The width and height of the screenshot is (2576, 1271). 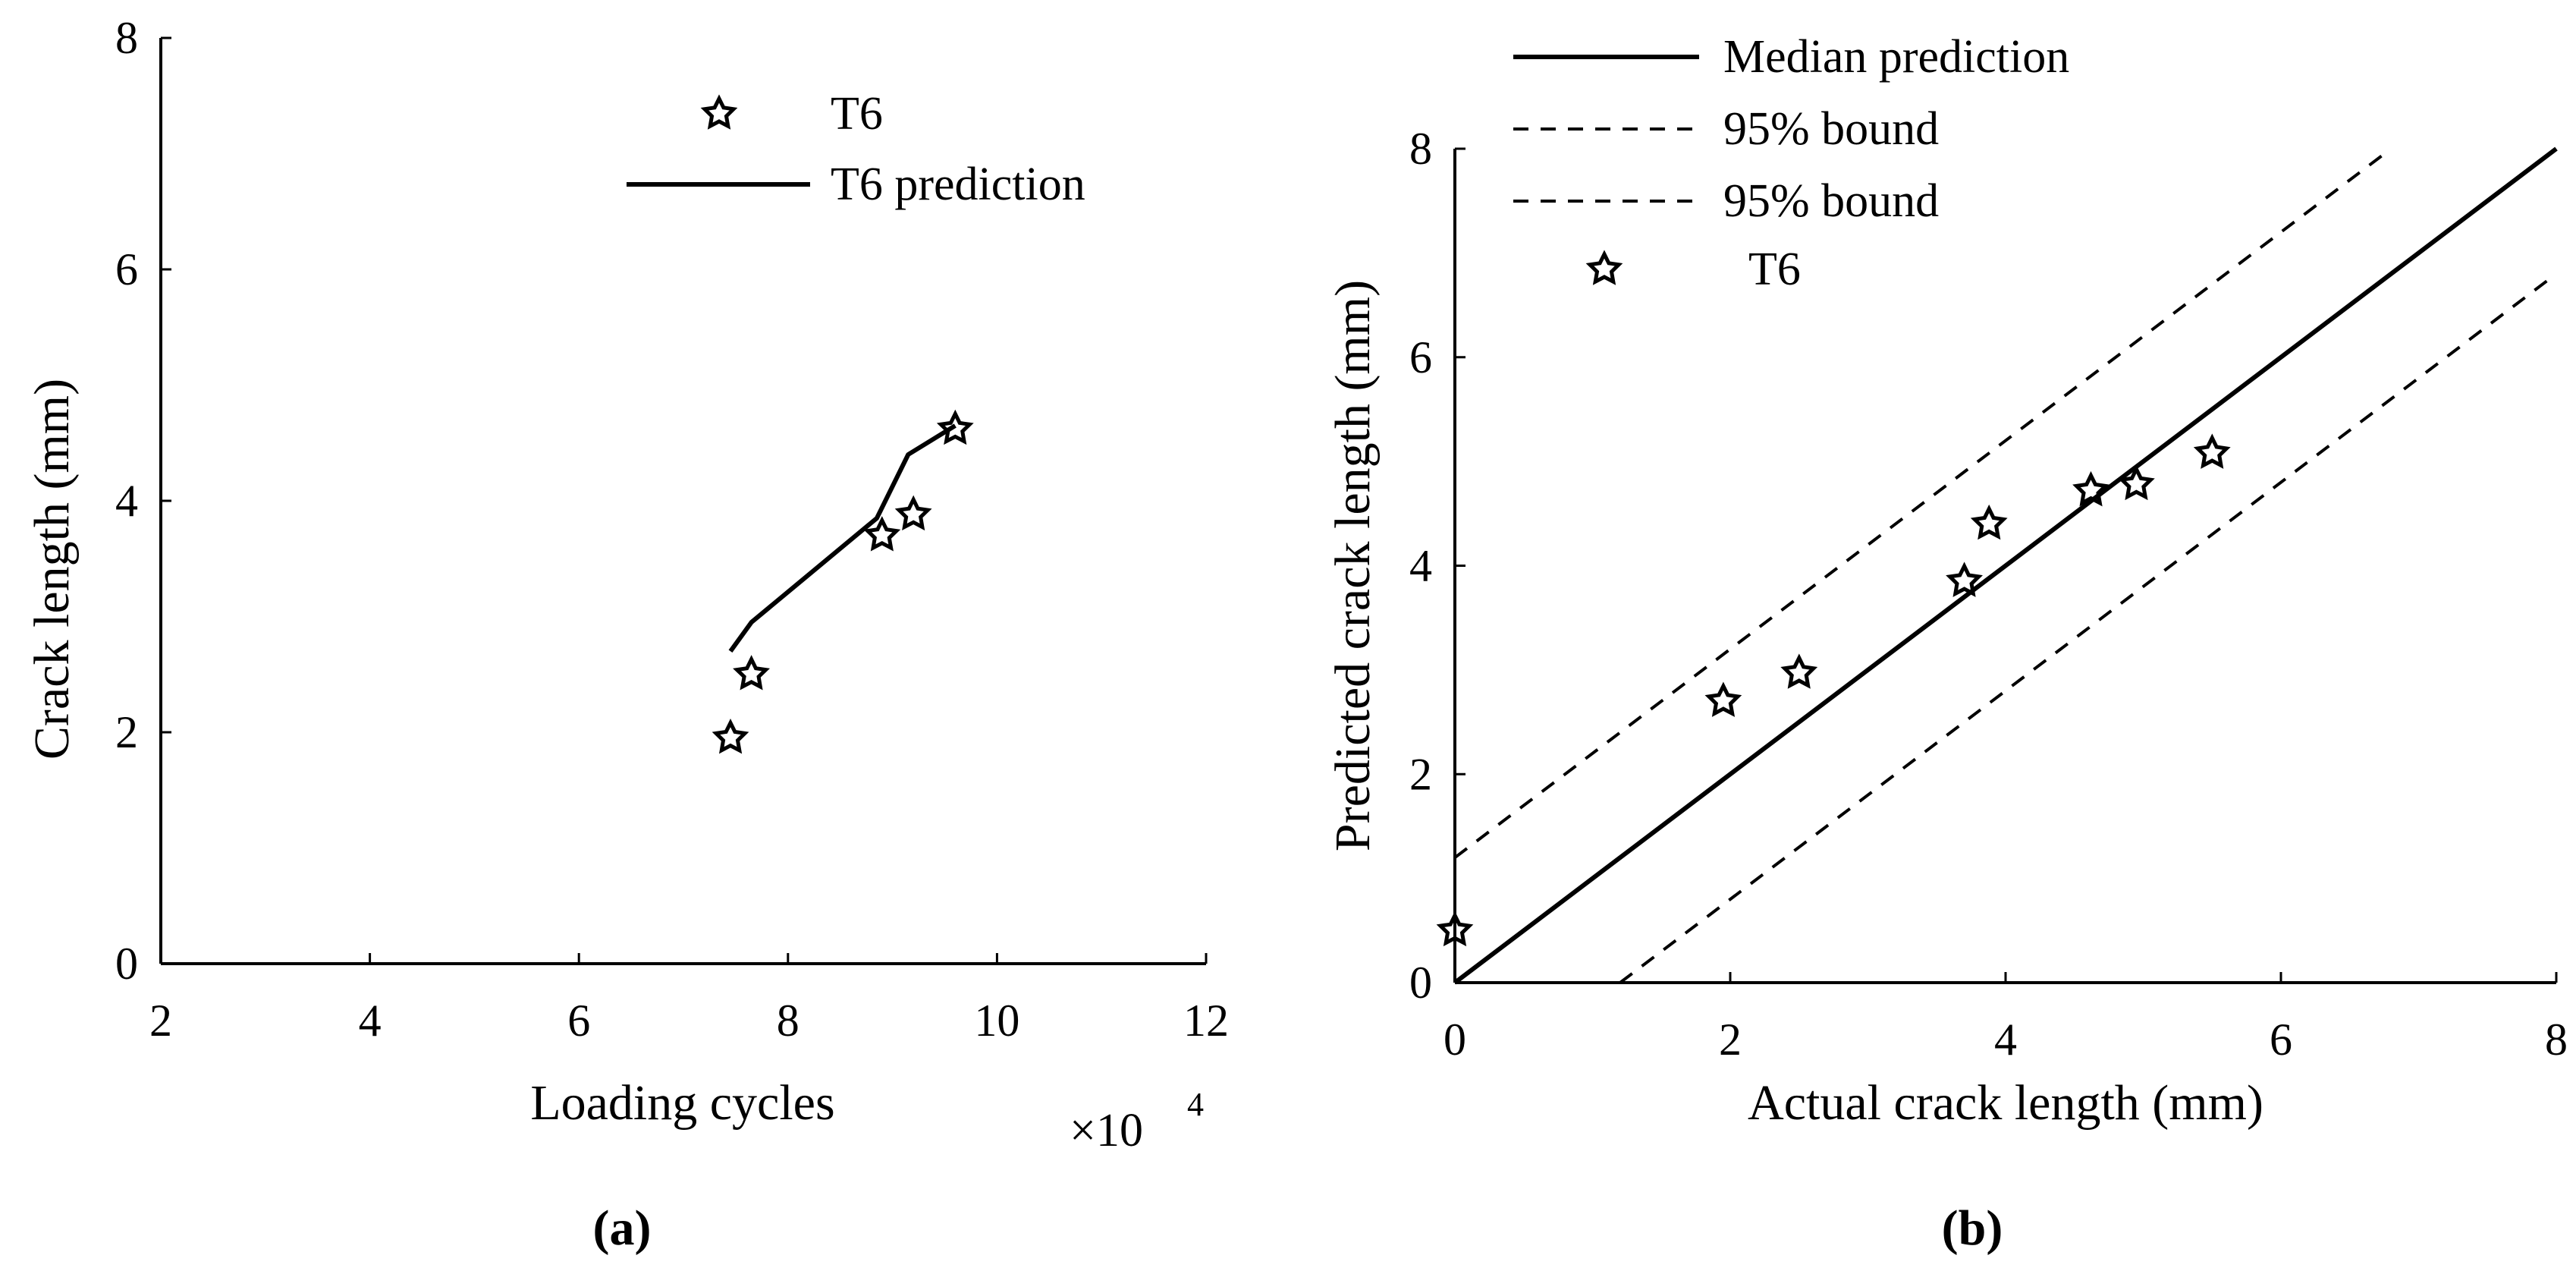 I want to click on x-axis-multiplier-exponent: 4, so click(x=1195, y=1104).